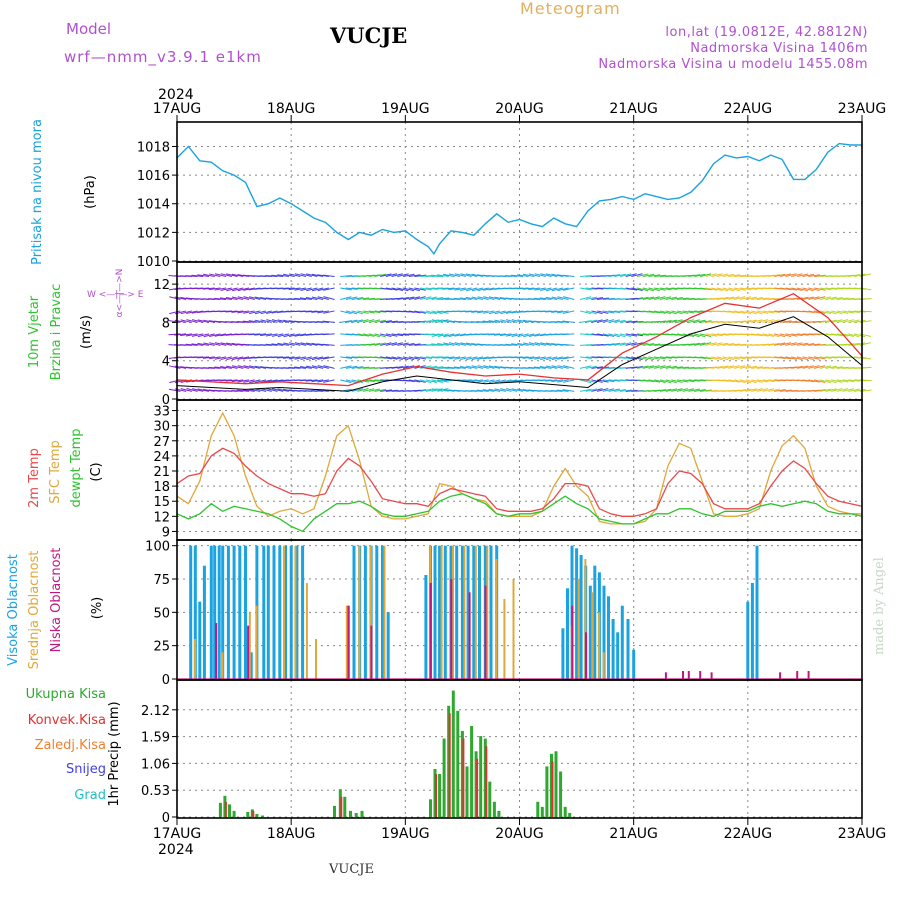  What do you see at coordinates (120, 293) in the screenshot?
I see `wind-compass-side: α<—|—>N` at bounding box center [120, 293].